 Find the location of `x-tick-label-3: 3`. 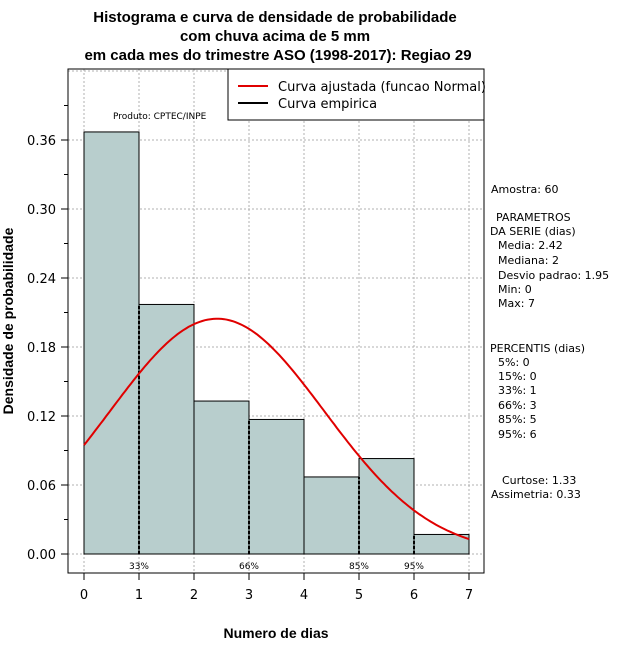

x-tick-label-3: 3 is located at coordinates (249, 595).